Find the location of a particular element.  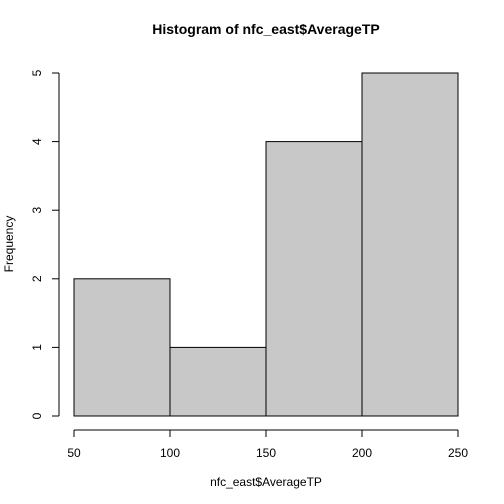

y-axis: 0 1 2 3 4 5 is located at coordinates (45, 244).